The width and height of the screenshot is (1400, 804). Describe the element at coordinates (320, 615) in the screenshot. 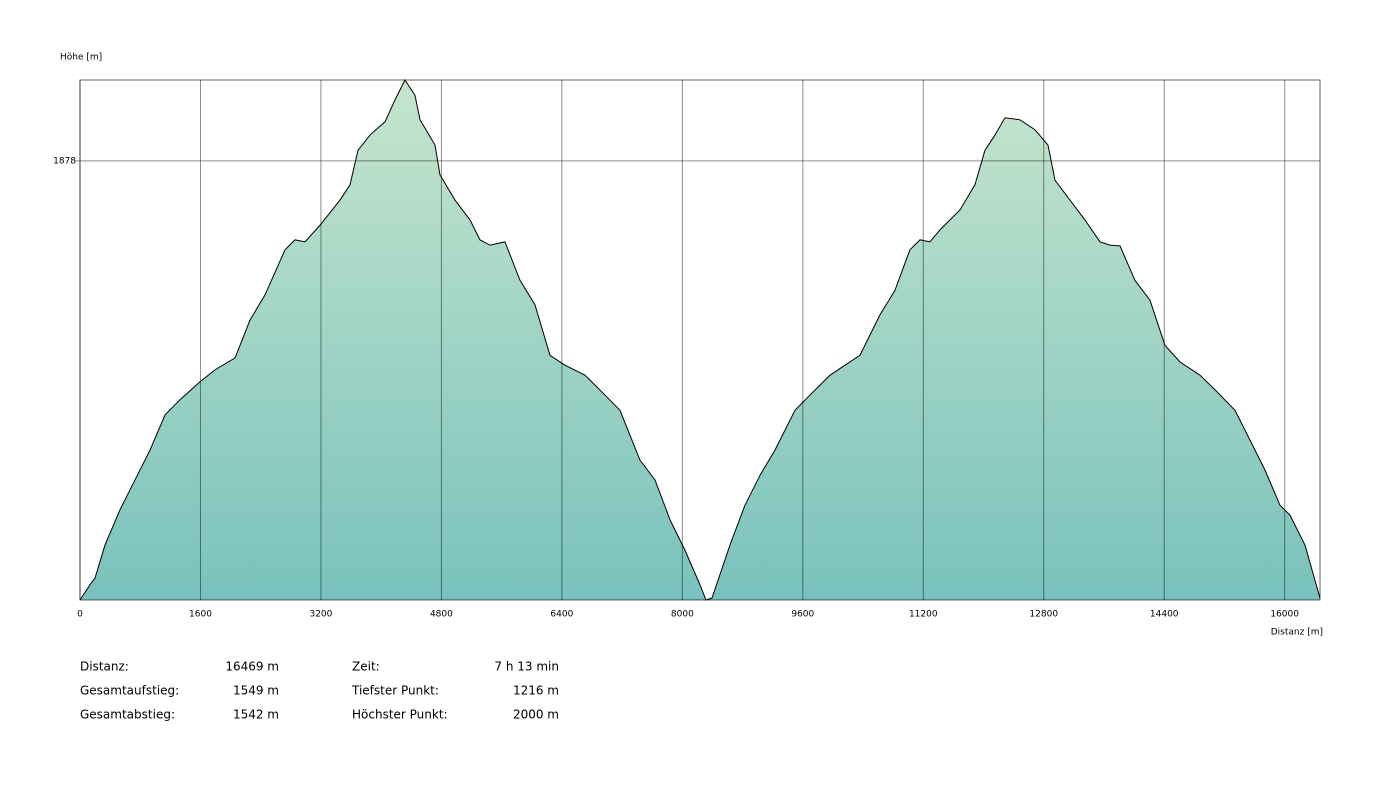

I see `x-tick-label: 3200` at that location.